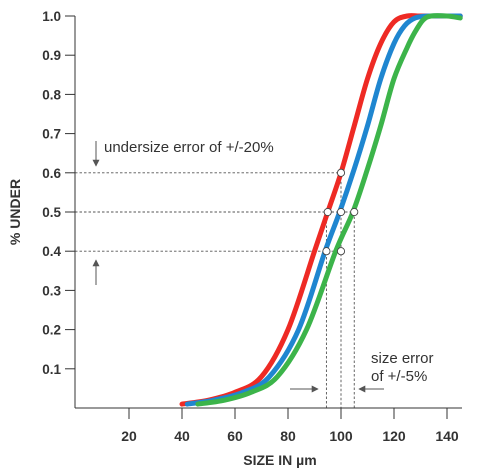  I want to click on y-tick-label: 0.8, so click(51, 94).